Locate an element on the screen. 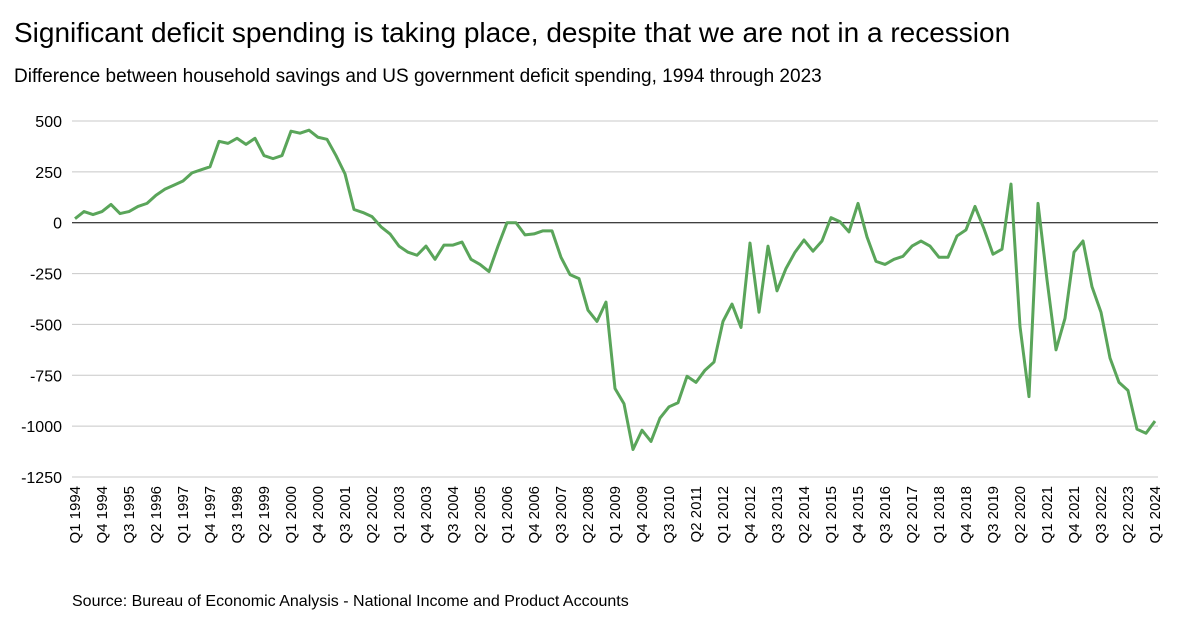 The height and width of the screenshot is (638, 1178). y-tick-label: 250 is located at coordinates (48, 173).